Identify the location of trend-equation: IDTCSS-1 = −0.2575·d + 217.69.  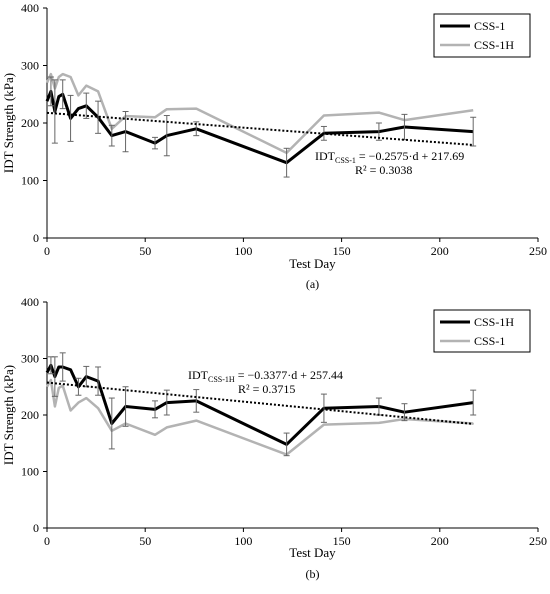
(389, 157).